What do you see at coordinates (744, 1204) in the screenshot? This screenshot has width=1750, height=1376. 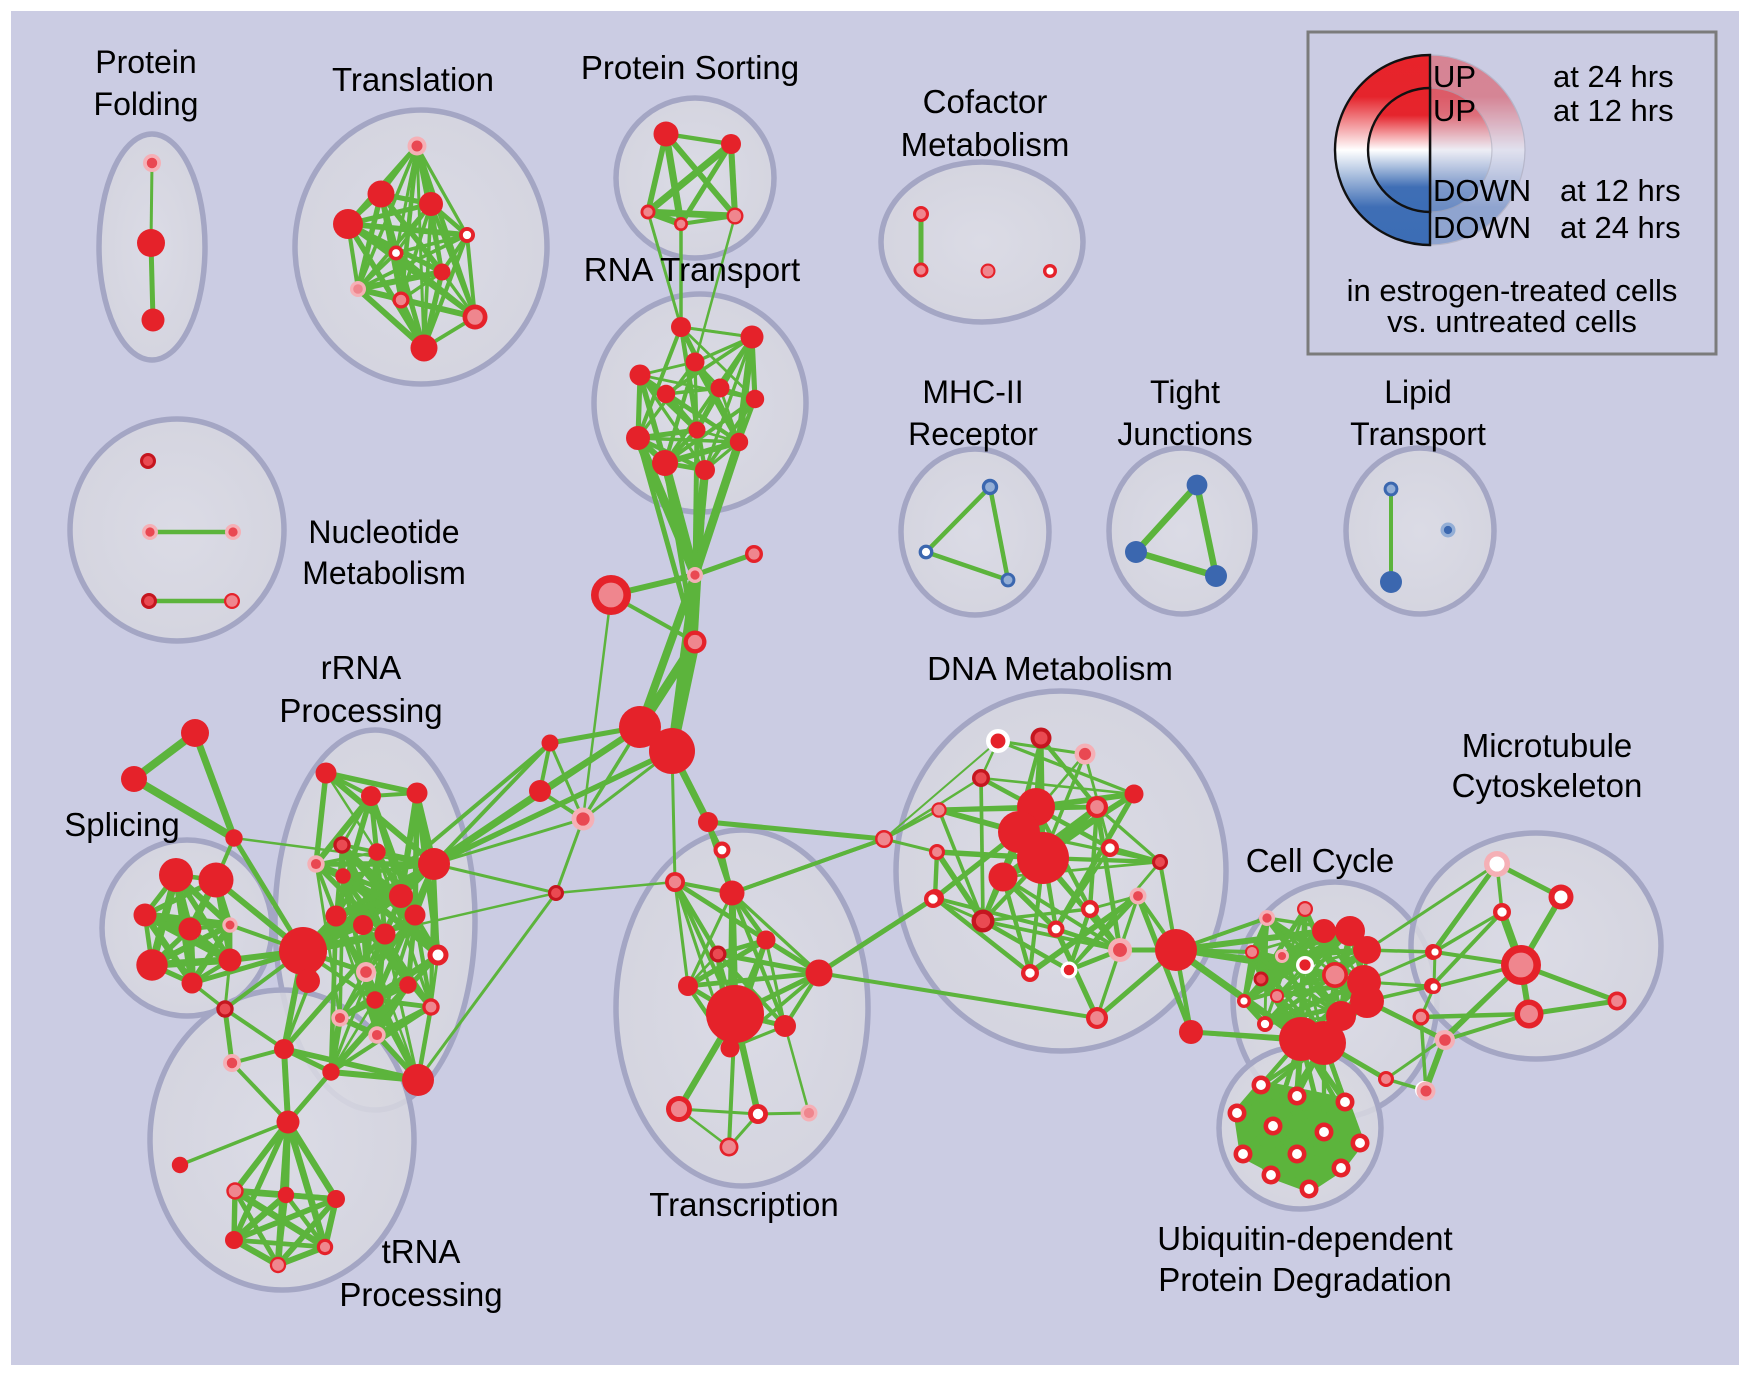 I see `svg-text: Transcription` at bounding box center [744, 1204].